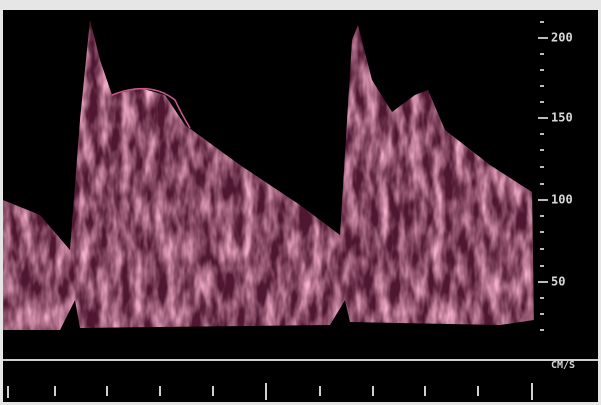  What do you see at coordinates (562, 118) in the screenshot?
I see `scale-label: 150` at bounding box center [562, 118].